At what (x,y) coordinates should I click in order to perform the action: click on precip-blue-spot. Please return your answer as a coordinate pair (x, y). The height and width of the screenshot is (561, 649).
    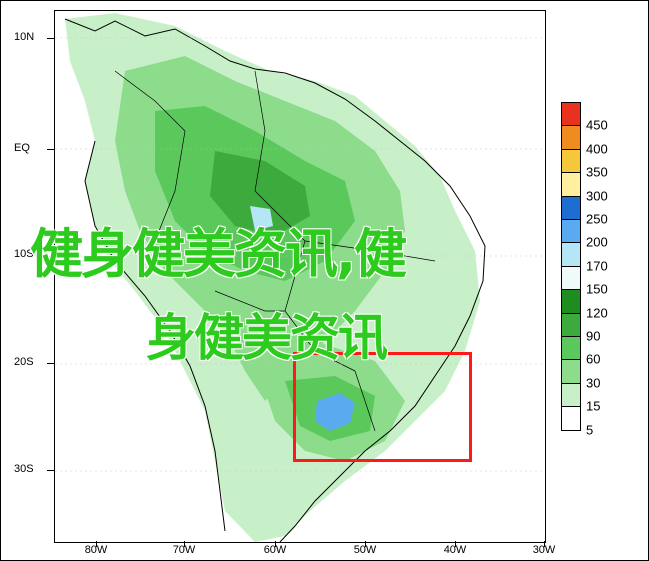
    Looking at the image, I should click on (335, 412).